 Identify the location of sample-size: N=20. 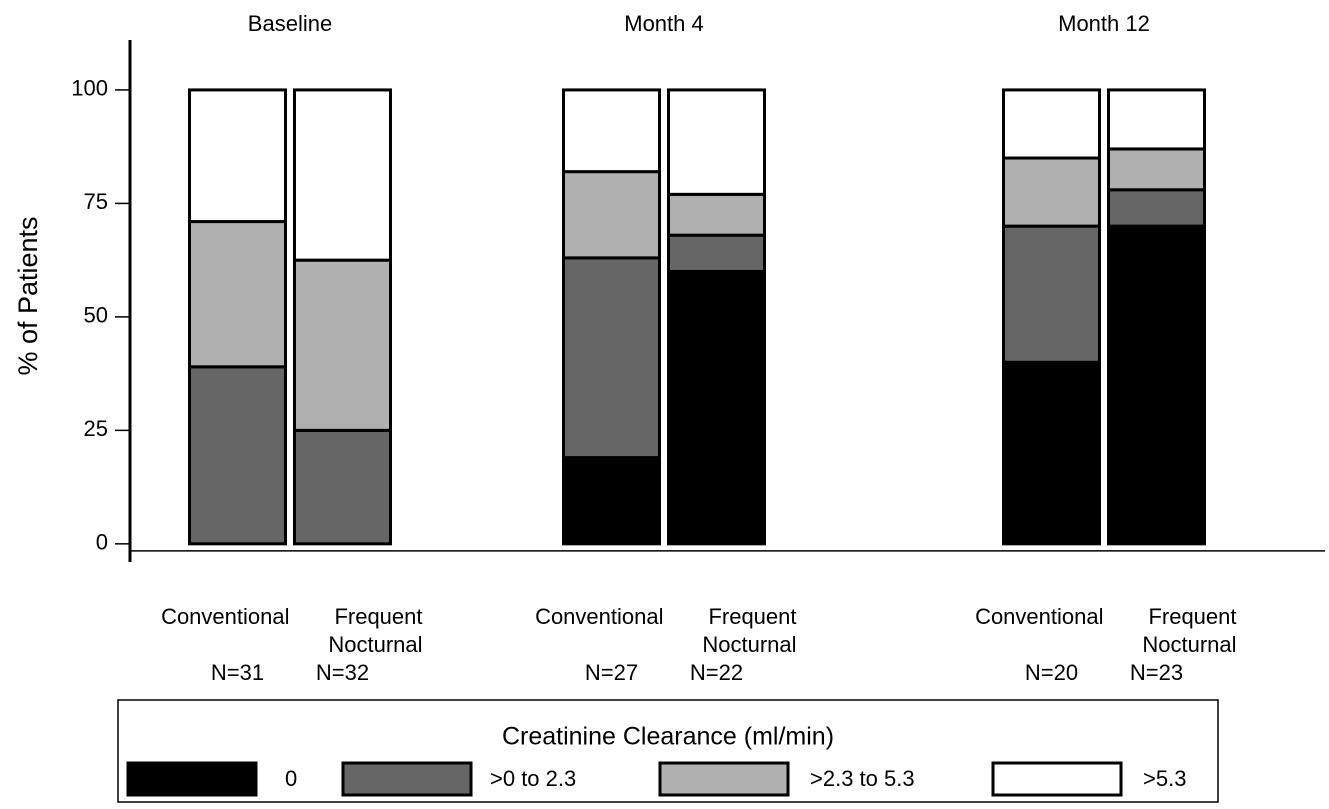
(1051, 672).